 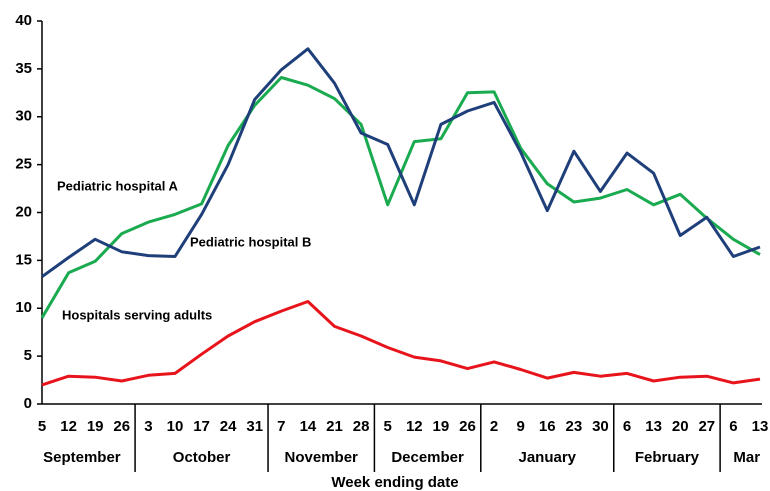 I want to click on y-tick-label: 20, so click(x=23, y=211).